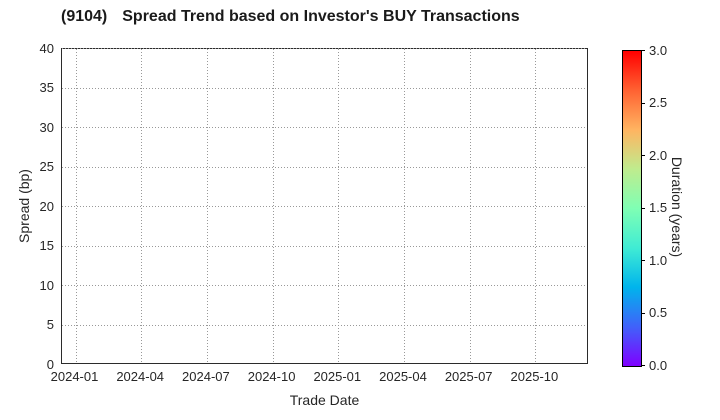 This screenshot has height=420, width=720. I want to click on colorbar-tick-label: 2.0, so click(658, 155).